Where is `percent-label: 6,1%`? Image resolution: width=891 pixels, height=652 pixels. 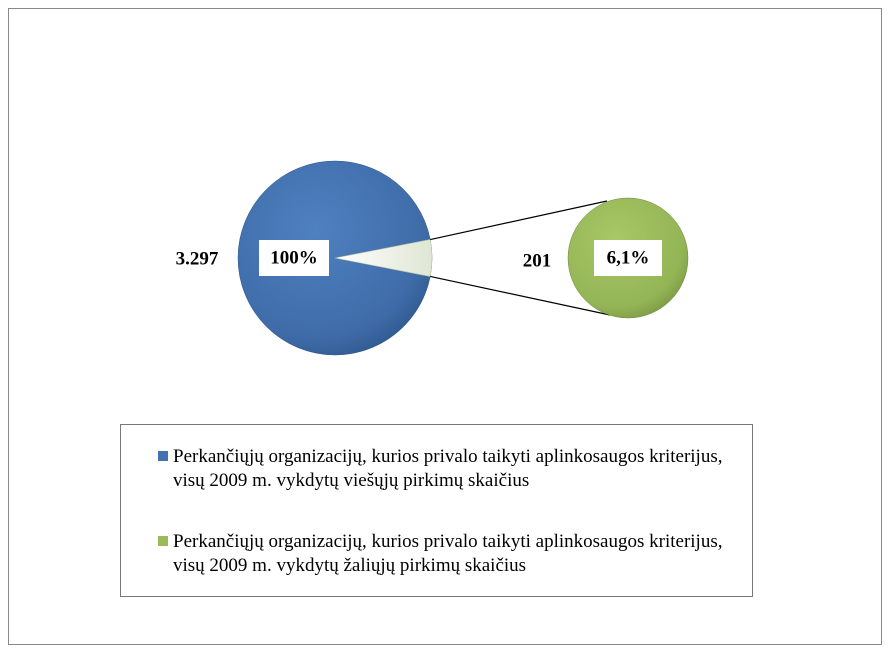
percent-label: 6,1% is located at coordinates (628, 257).